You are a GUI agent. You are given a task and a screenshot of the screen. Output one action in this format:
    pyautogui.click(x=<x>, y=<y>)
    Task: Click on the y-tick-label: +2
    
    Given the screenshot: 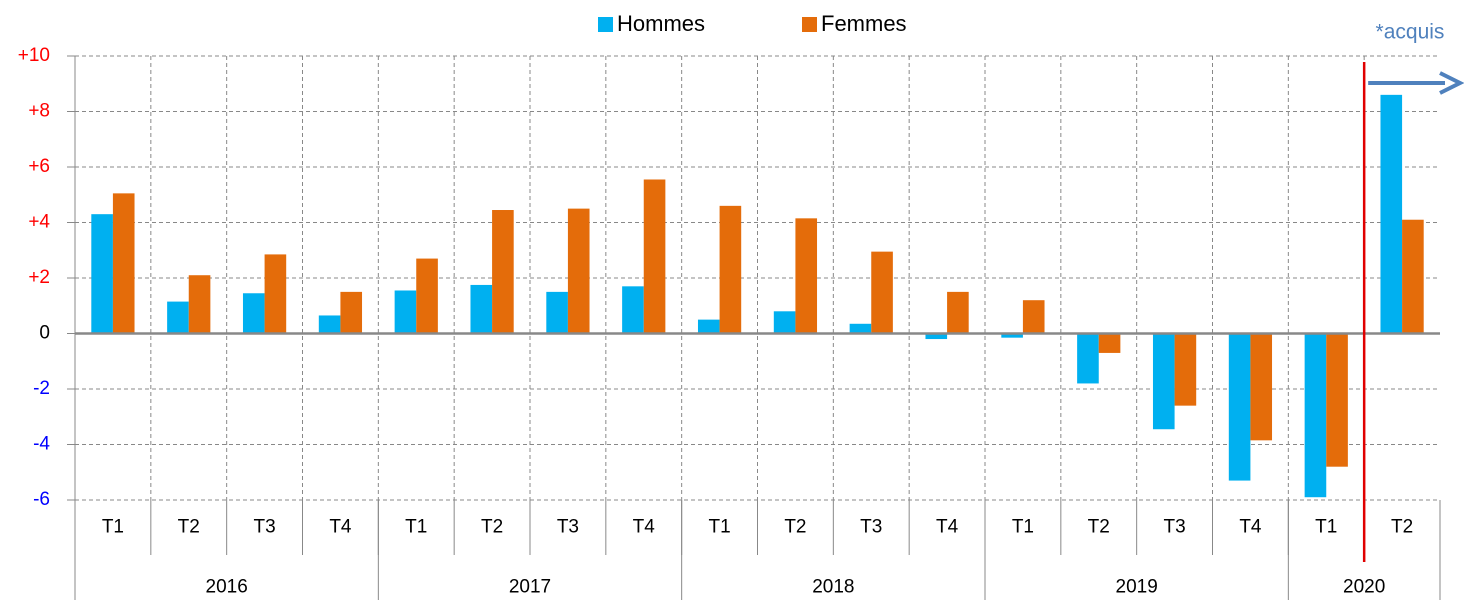 What is the action you would take?
    pyautogui.click(x=39, y=277)
    